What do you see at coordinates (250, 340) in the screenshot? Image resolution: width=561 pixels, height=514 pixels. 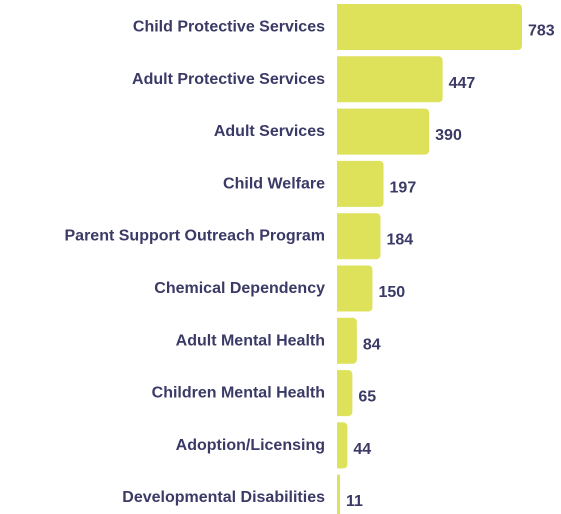 I see `category-label: Adult Mental Health` at bounding box center [250, 340].